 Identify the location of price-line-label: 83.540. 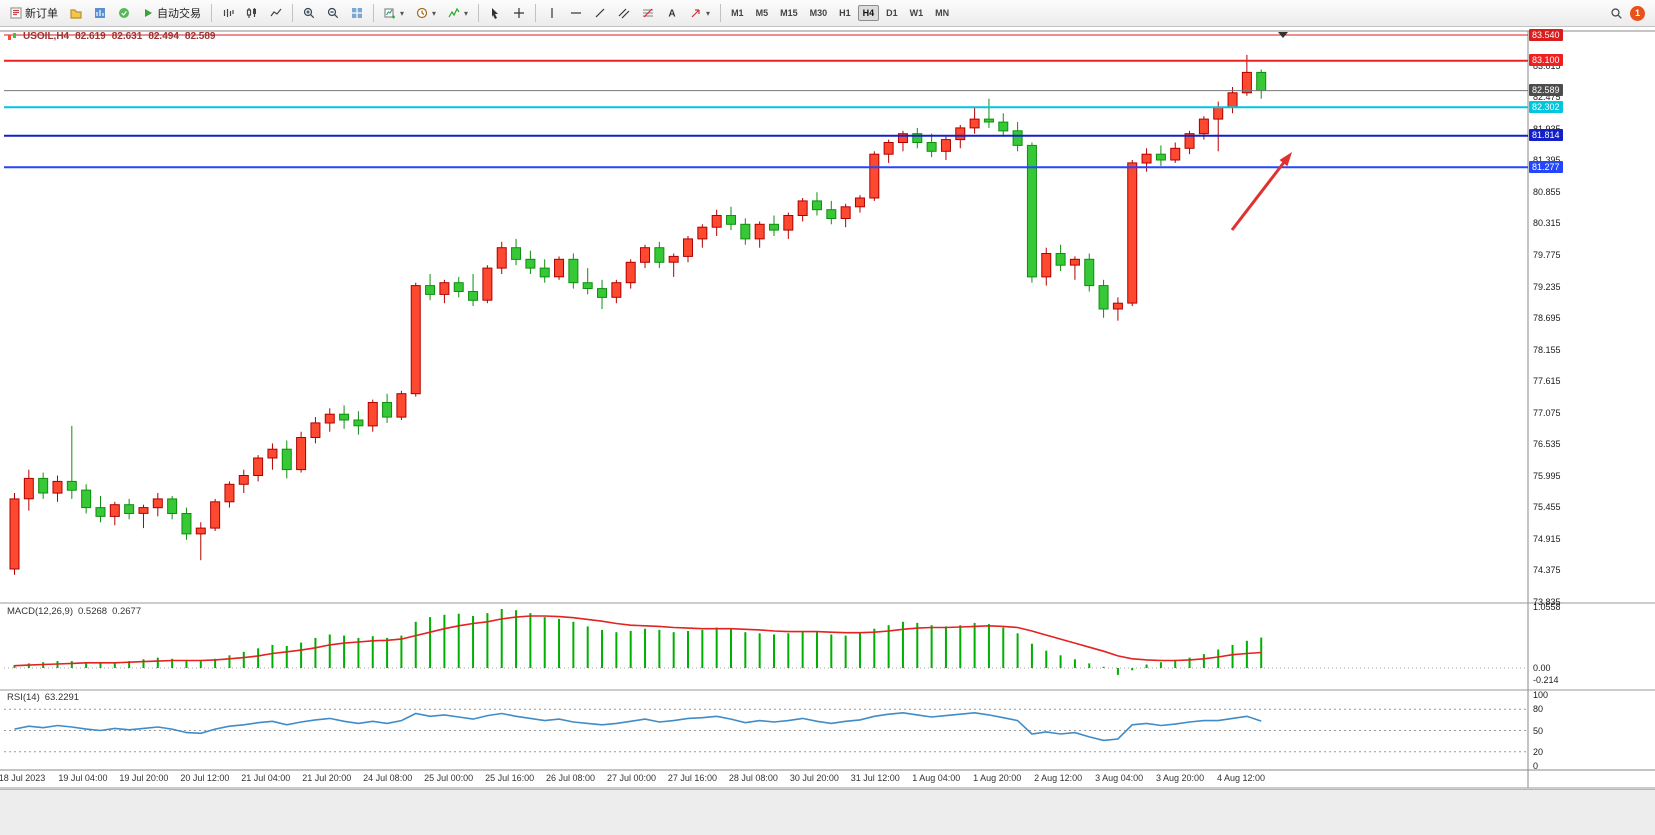
(1546, 34).